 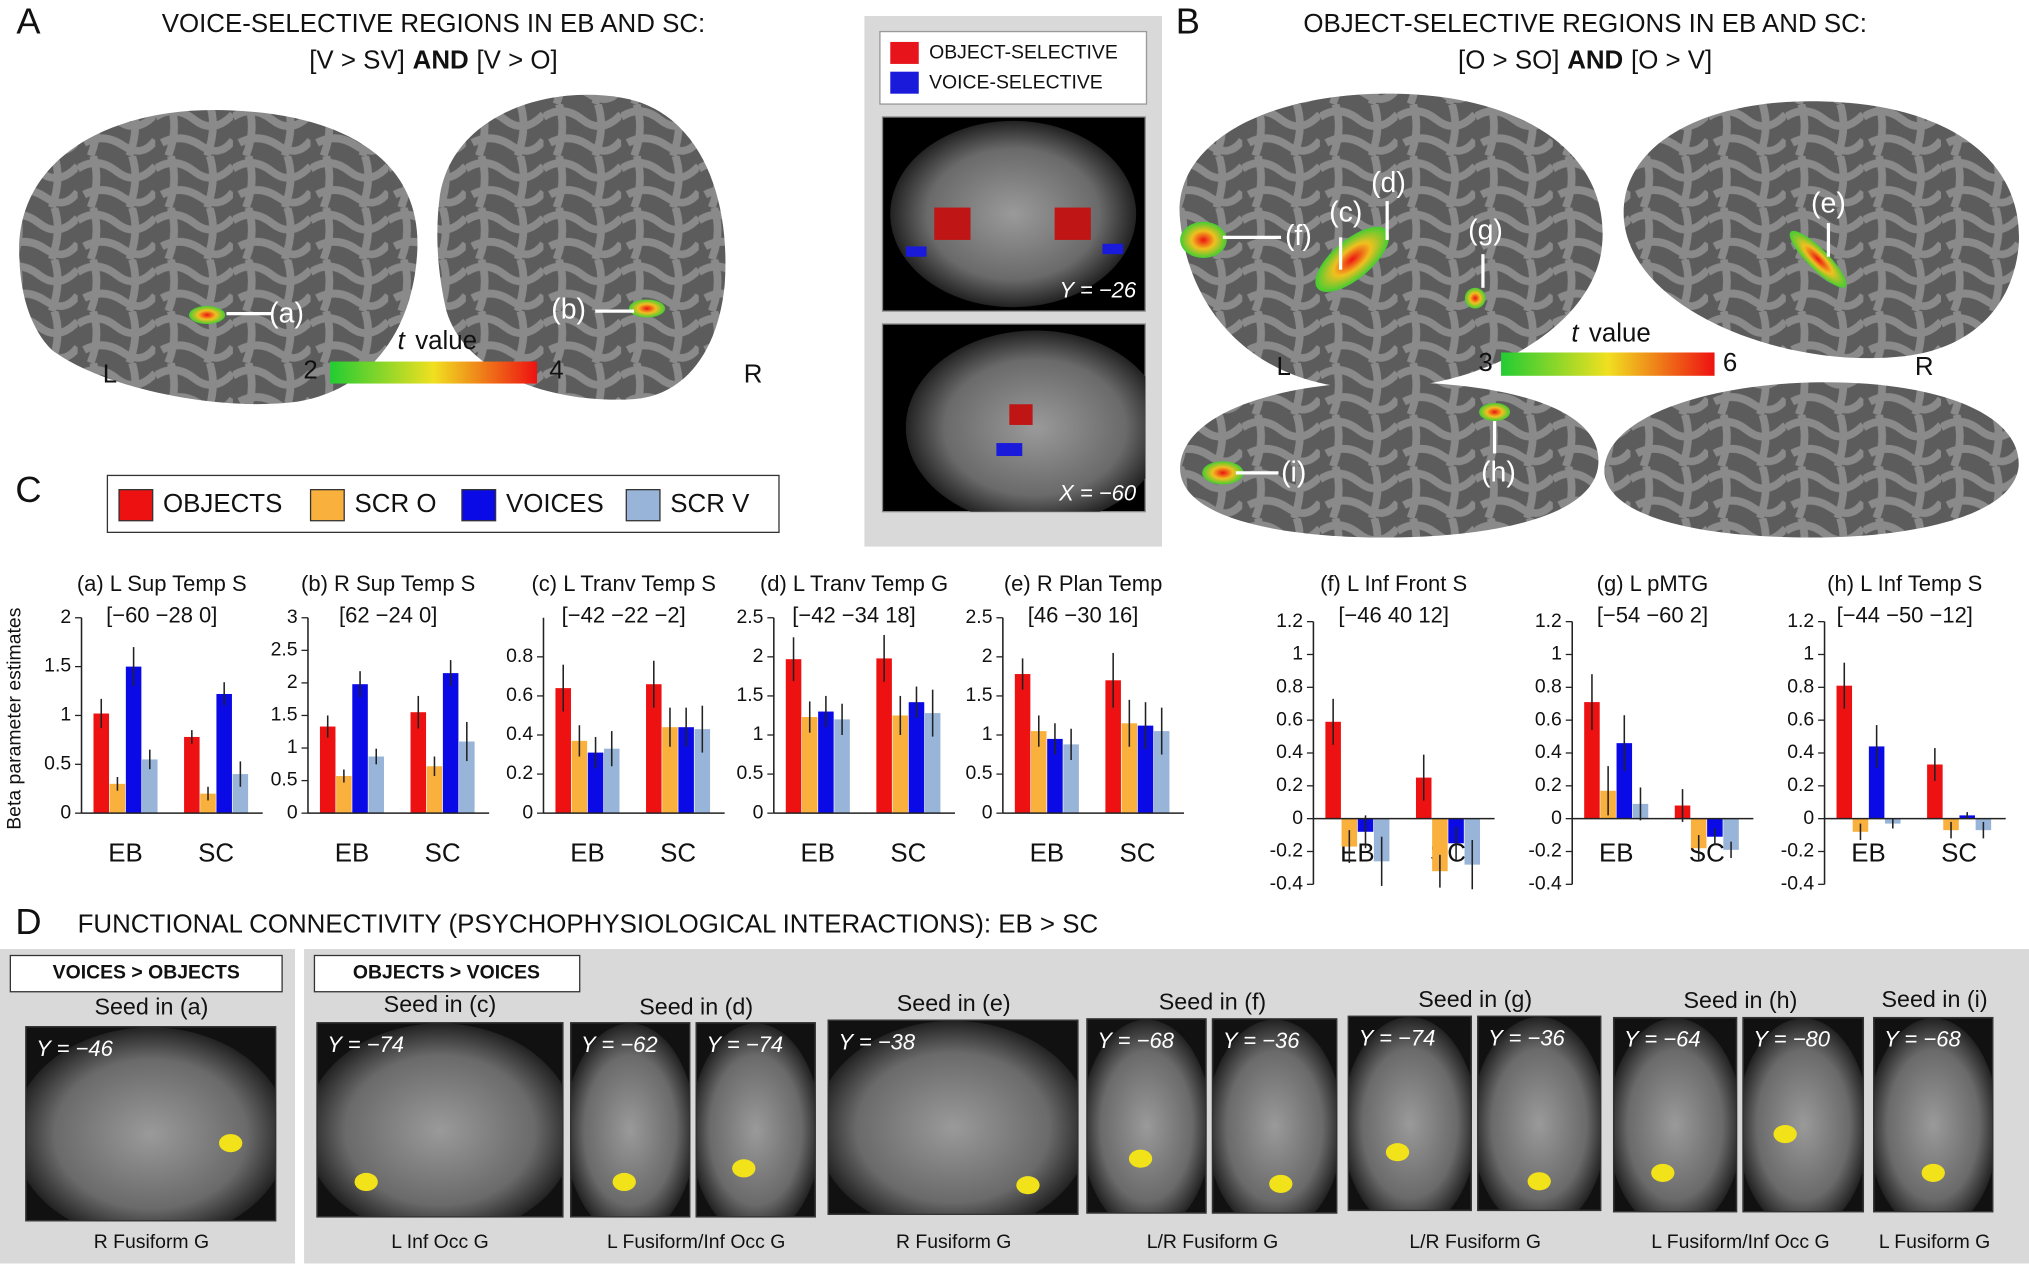 What do you see at coordinates (1620, 333) in the screenshot?
I see `scale-label-text: value` at bounding box center [1620, 333].